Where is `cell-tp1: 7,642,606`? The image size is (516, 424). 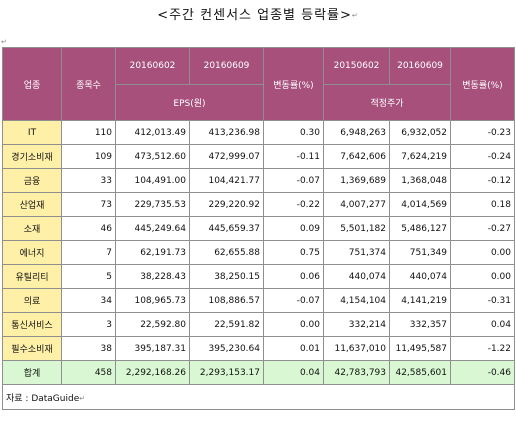 cell-tp1: 7,642,606 is located at coordinates (356, 156).